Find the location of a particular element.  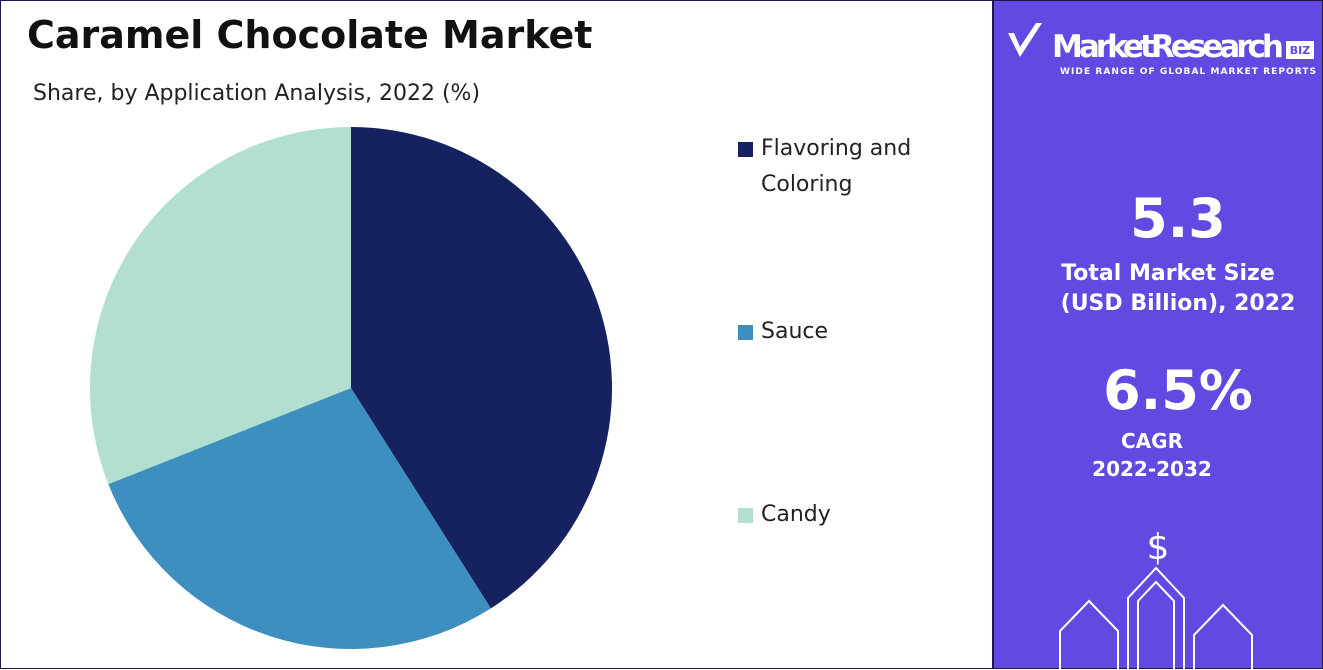

legend-item: Sauce is located at coordinates (848, 332).